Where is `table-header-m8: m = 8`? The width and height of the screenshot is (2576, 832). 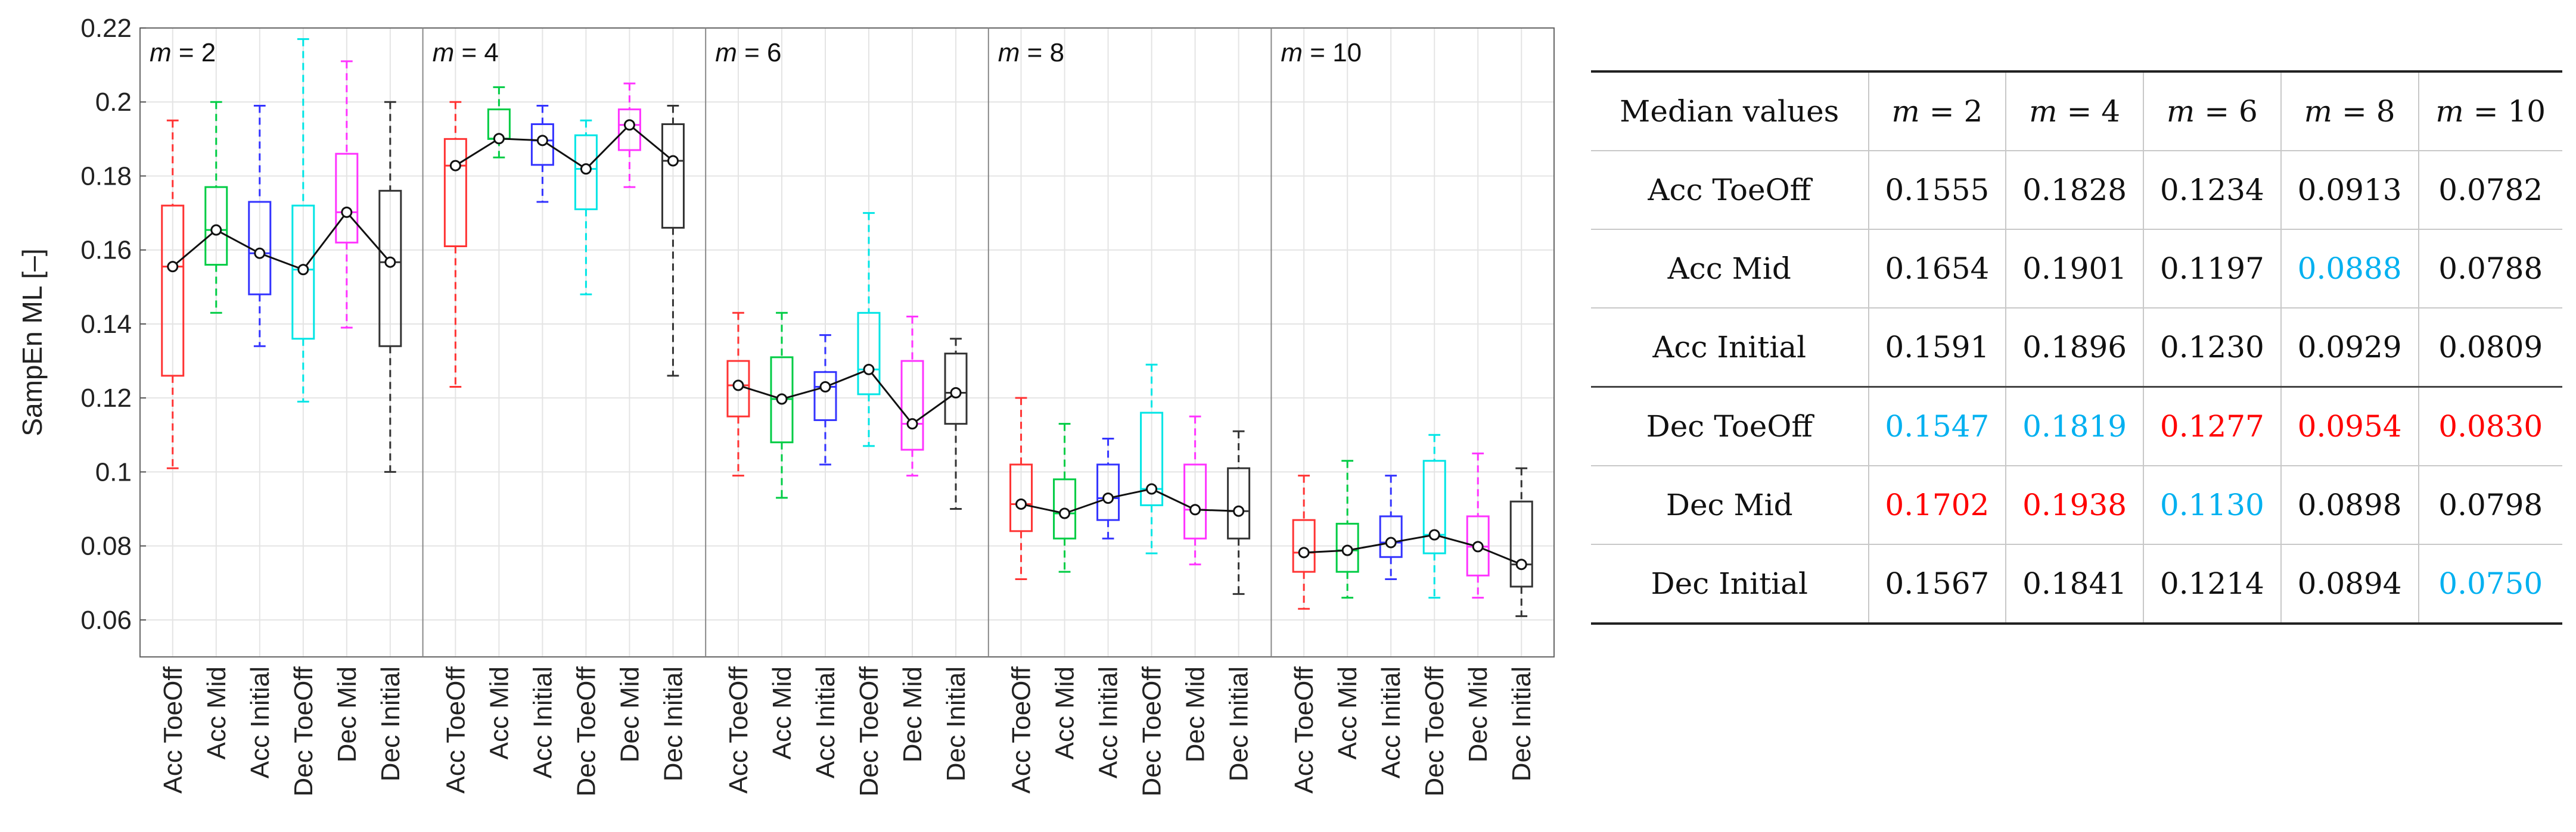
table-header-m8: m = 8 is located at coordinates (2349, 110).